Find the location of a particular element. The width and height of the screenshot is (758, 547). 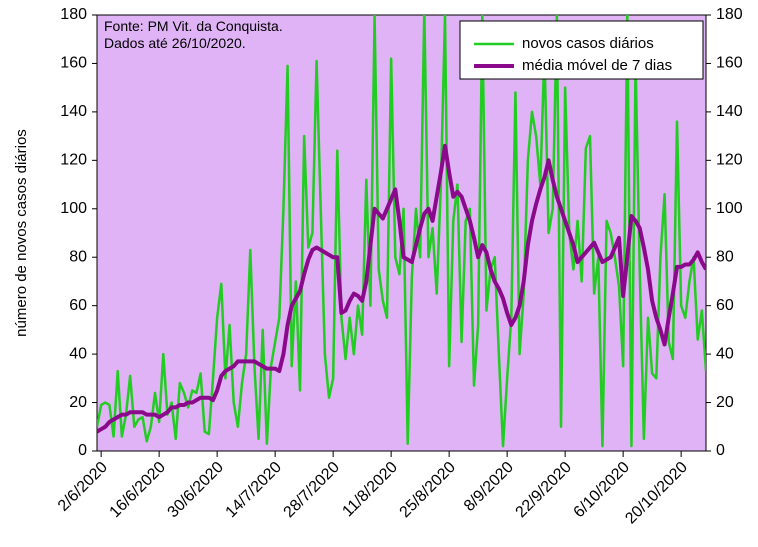

x-tick-label: 16/6/2020 is located at coordinates (138, 490).